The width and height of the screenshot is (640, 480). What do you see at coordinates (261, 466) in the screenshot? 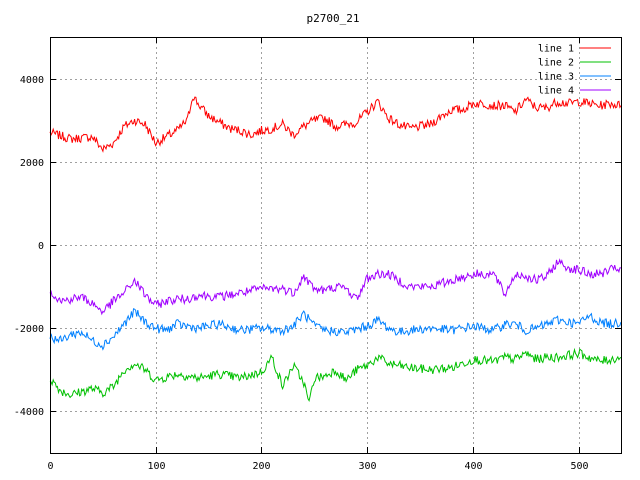
I see `x-tick-label-2: 200` at bounding box center [261, 466].